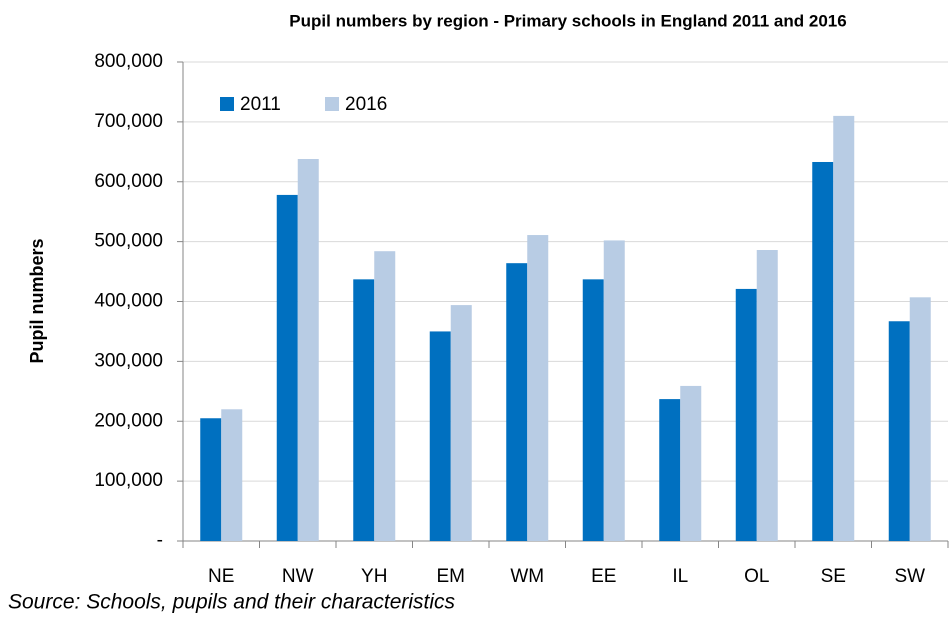  I want to click on y-tick-label: 200,000, so click(128, 420).